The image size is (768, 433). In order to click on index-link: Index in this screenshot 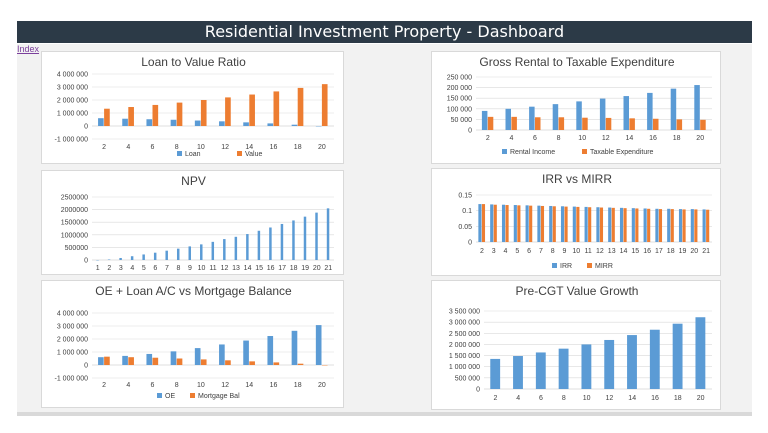, I will do `click(28, 49)`.